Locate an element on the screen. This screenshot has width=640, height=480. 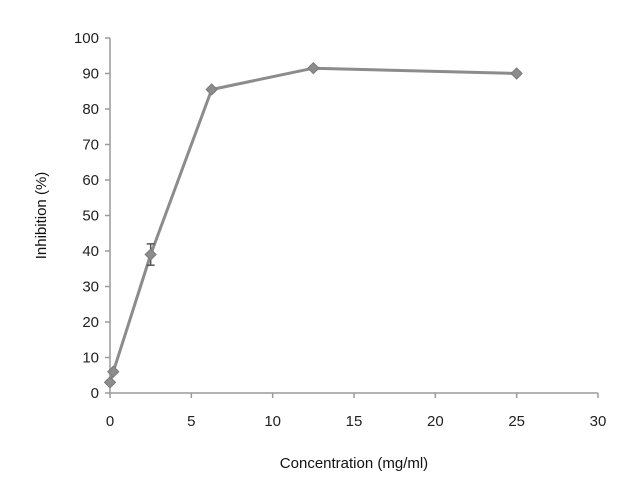
y-ticks: 0 10 20 30 40 50 60 70 80 90 100 is located at coordinates (92, 216).